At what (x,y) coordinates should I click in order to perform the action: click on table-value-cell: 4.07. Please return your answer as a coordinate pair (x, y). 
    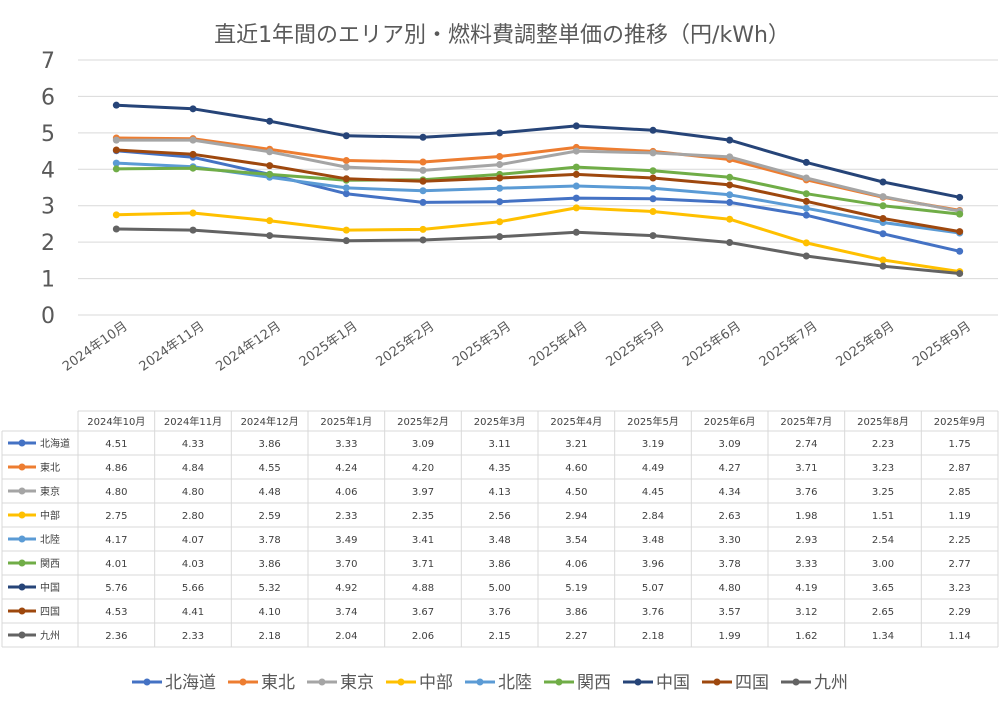
    Looking at the image, I should click on (193, 540).